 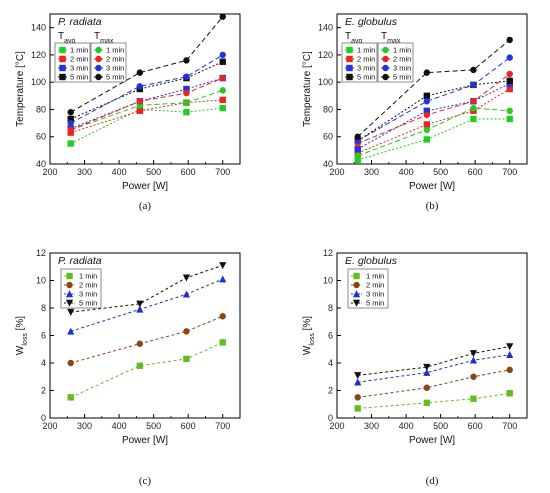 I want to click on plot-frame, so click(x=145, y=89).